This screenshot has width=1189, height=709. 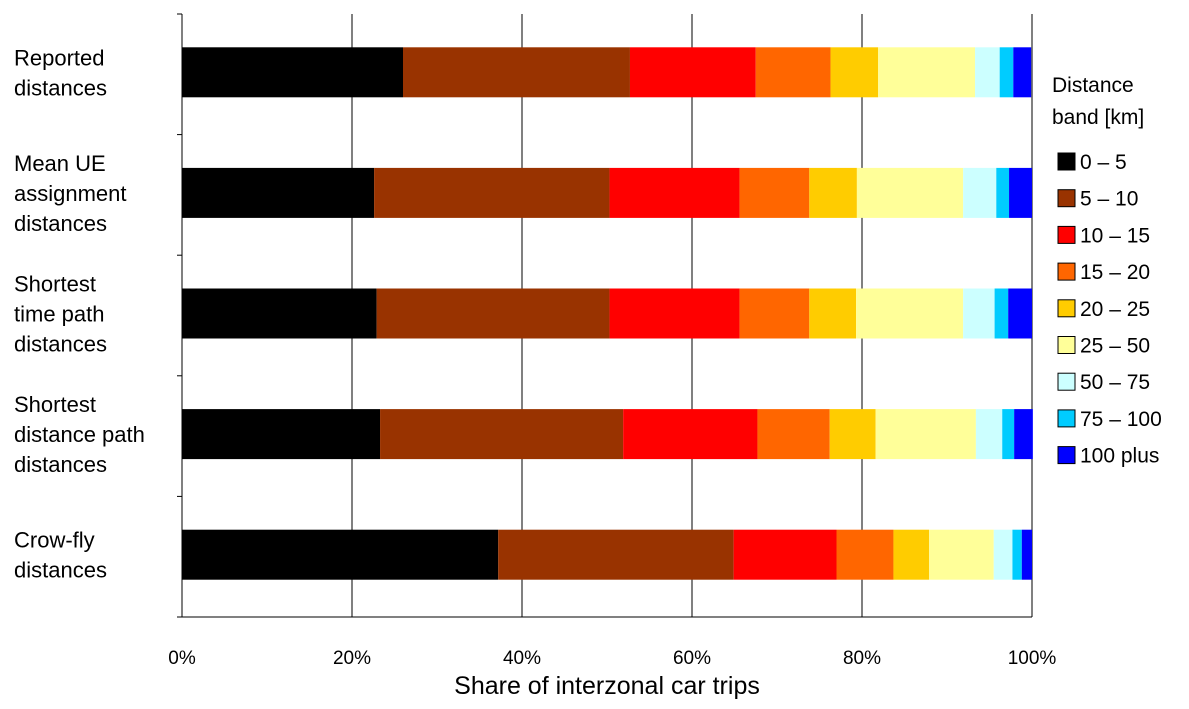 I want to click on x-tick-label: 100%, so click(x=1032, y=658).